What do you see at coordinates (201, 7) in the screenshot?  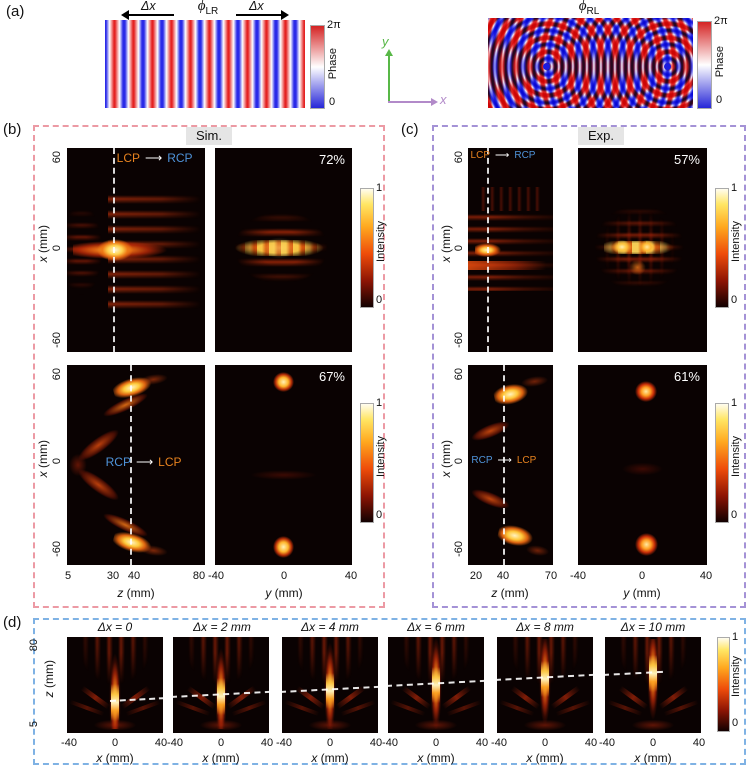 I see `phi-symbol: ϕ` at bounding box center [201, 7].